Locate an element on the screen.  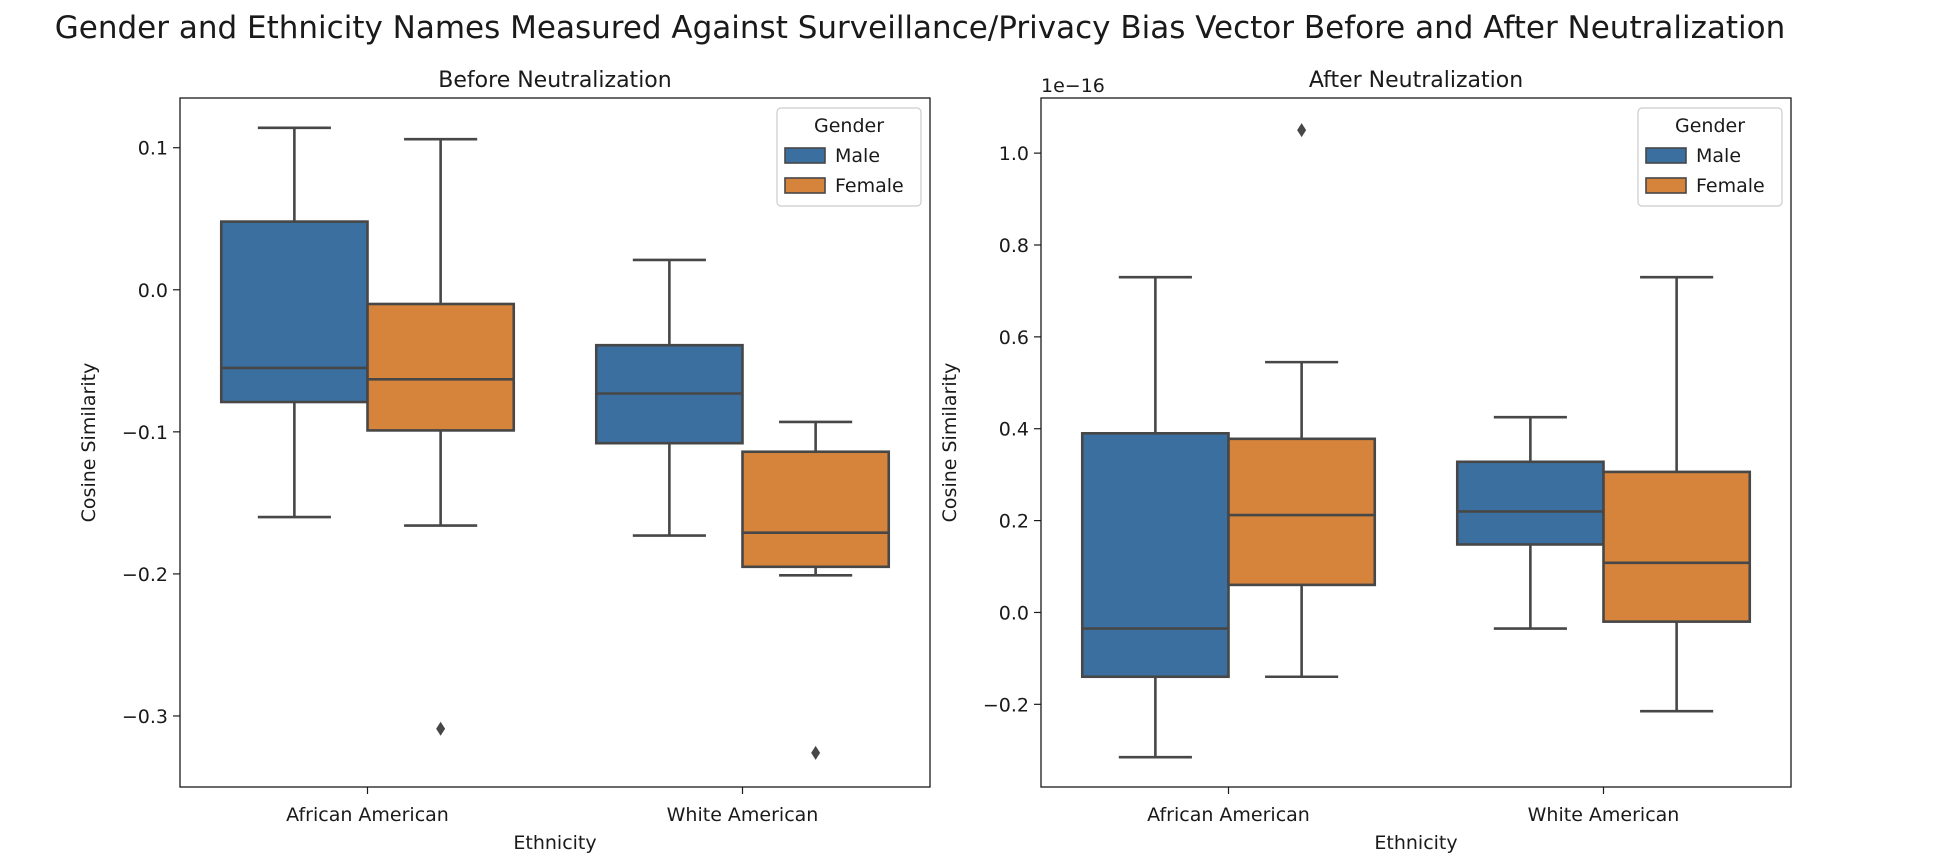
y-tick-label: −0.3 is located at coordinates (145, 717).